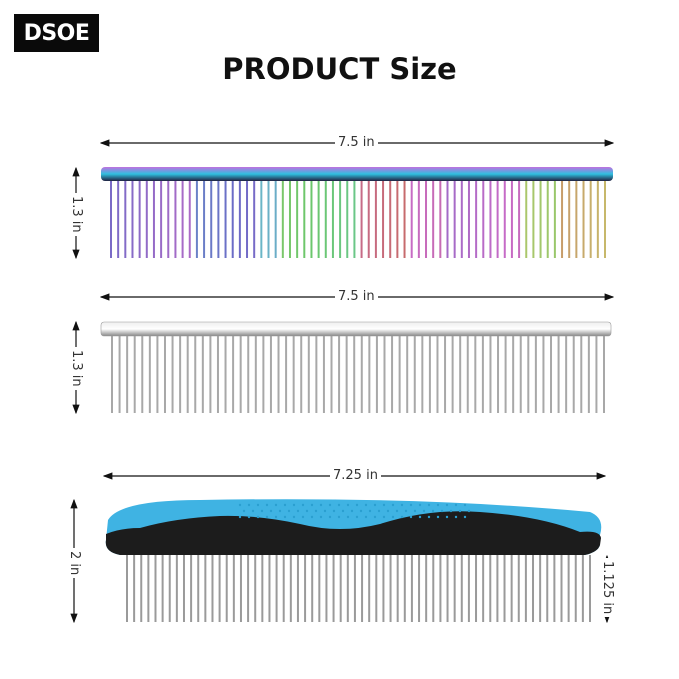 This screenshot has width=679, height=679. I want to click on height-label-2: 1.3 in, so click(76, 368).